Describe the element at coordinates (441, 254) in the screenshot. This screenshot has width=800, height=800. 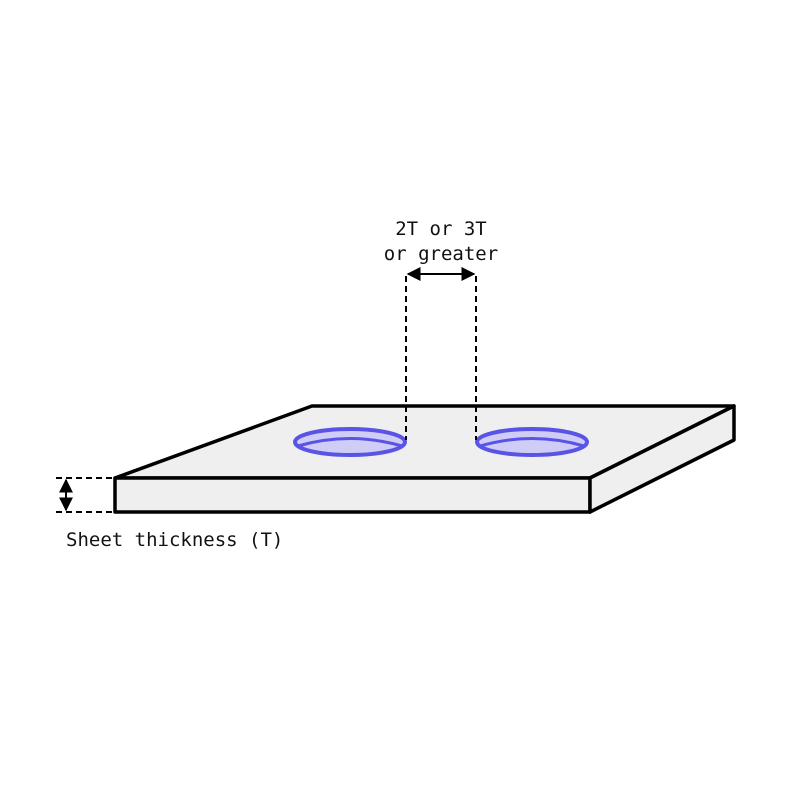
I see `spacing-label-line2: or greater` at that location.